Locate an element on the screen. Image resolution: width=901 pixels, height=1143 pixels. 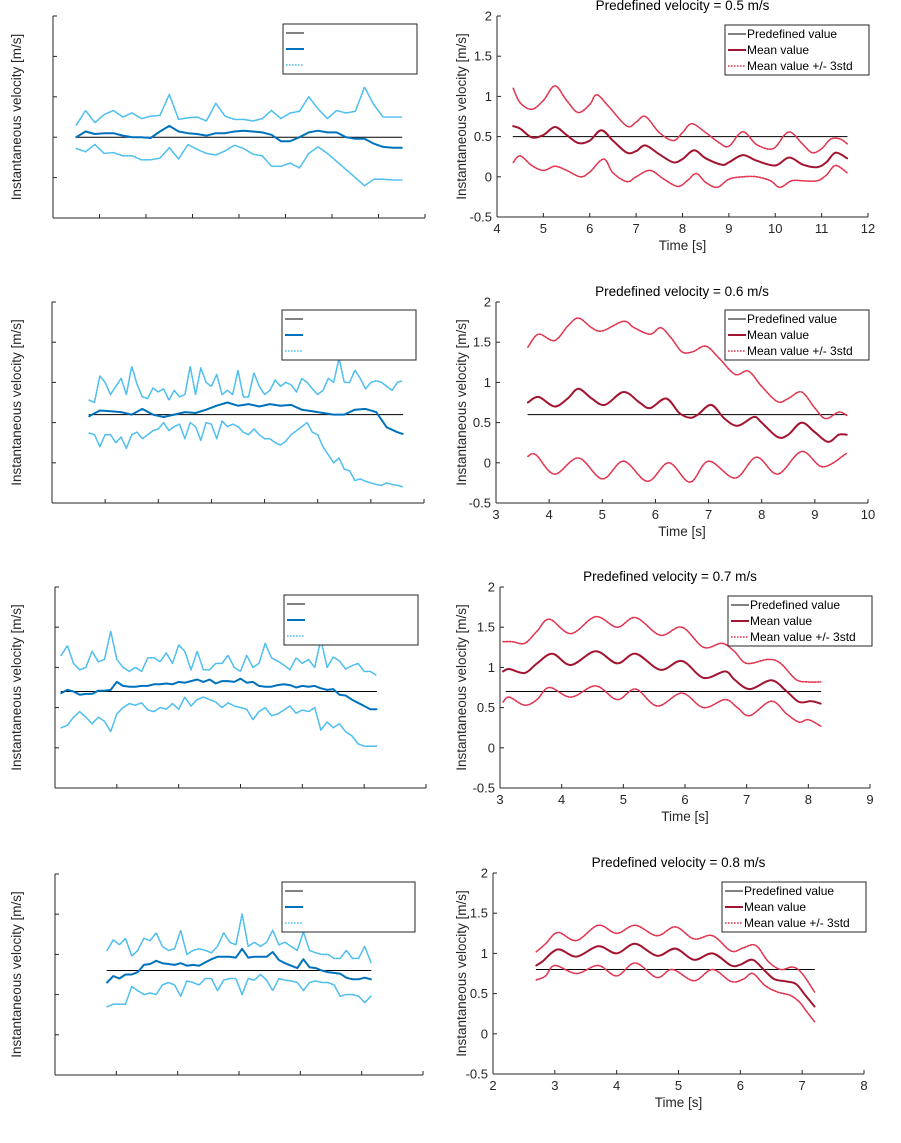
x-tick-label: 2 is located at coordinates (492, 1085).